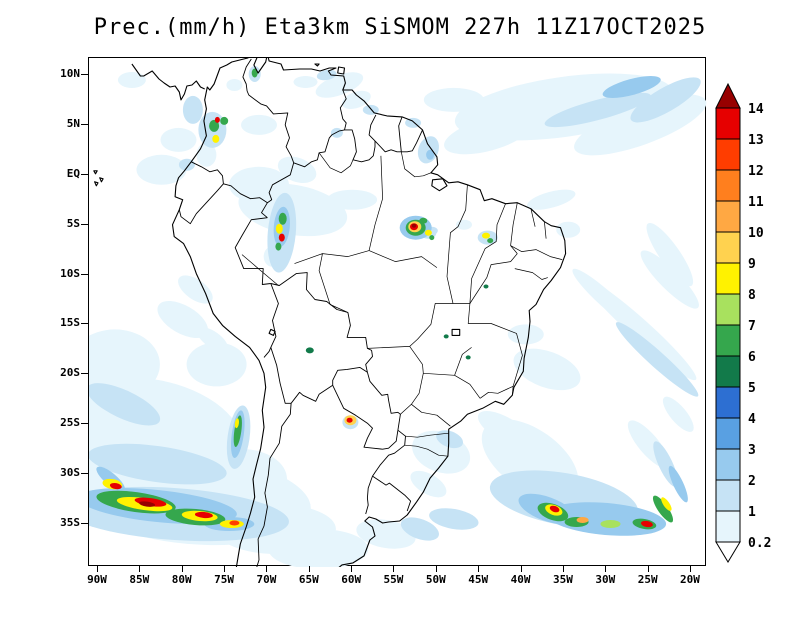  What do you see at coordinates (70, 273) in the screenshot?
I see `lat-tick-label: 10S` at bounding box center [70, 273].